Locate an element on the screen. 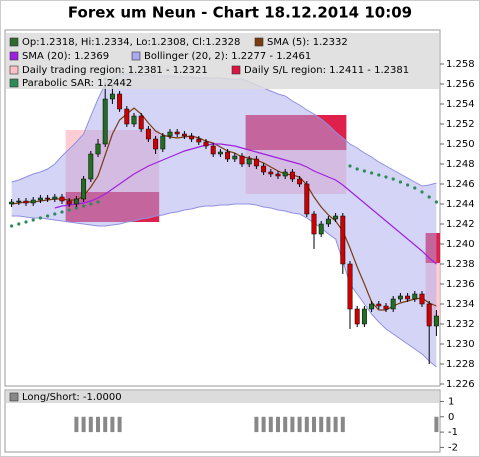 The image size is (480, 457). y-tick-label: -1 is located at coordinates (453, 432).